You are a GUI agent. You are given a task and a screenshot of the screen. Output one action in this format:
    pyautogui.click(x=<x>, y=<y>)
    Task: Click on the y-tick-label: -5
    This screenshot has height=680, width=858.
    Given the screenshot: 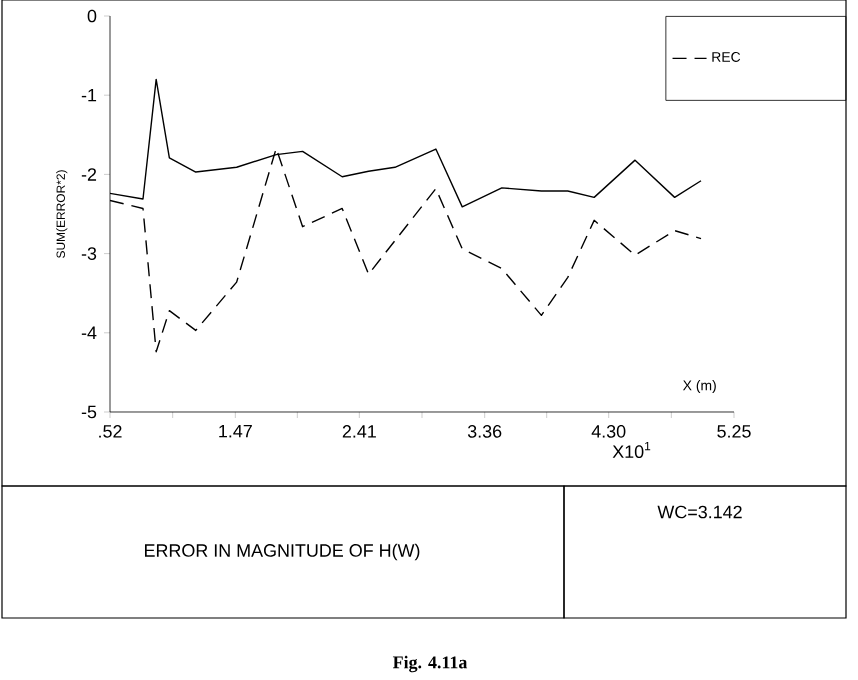 What is the action you would take?
    pyautogui.click(x=89, y=412)
    